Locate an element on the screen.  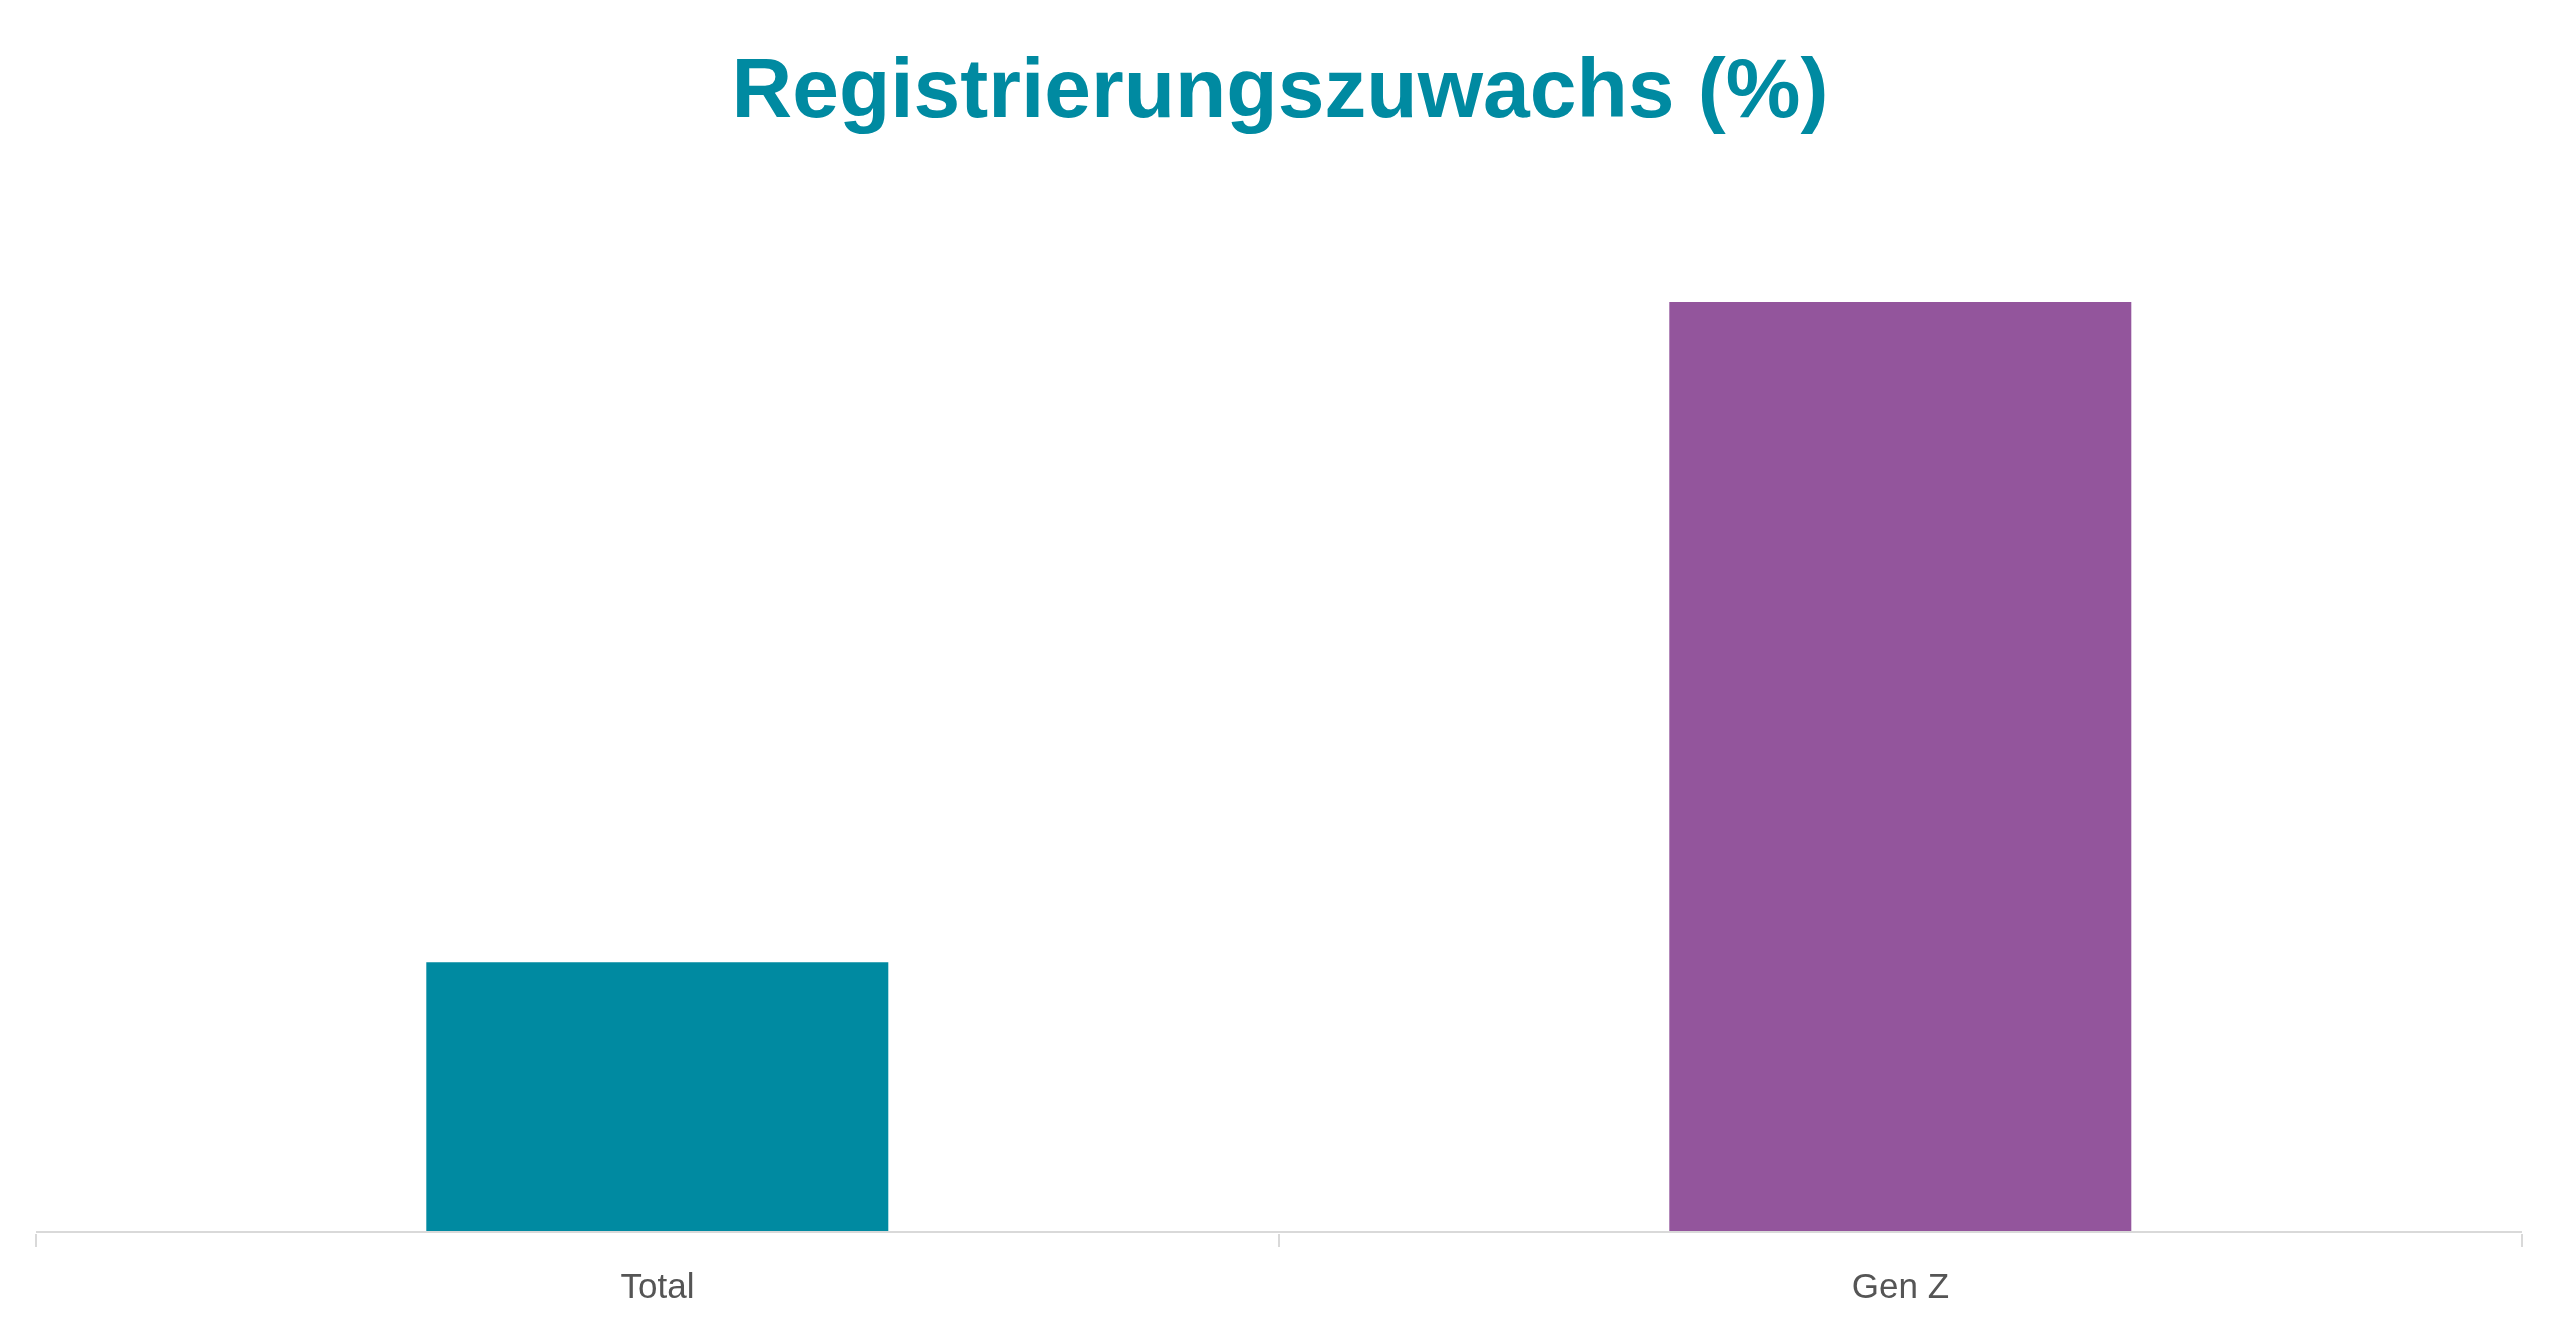
chart-title: Registrierungszuwachs (%) is located at coordinates (1280, 88).